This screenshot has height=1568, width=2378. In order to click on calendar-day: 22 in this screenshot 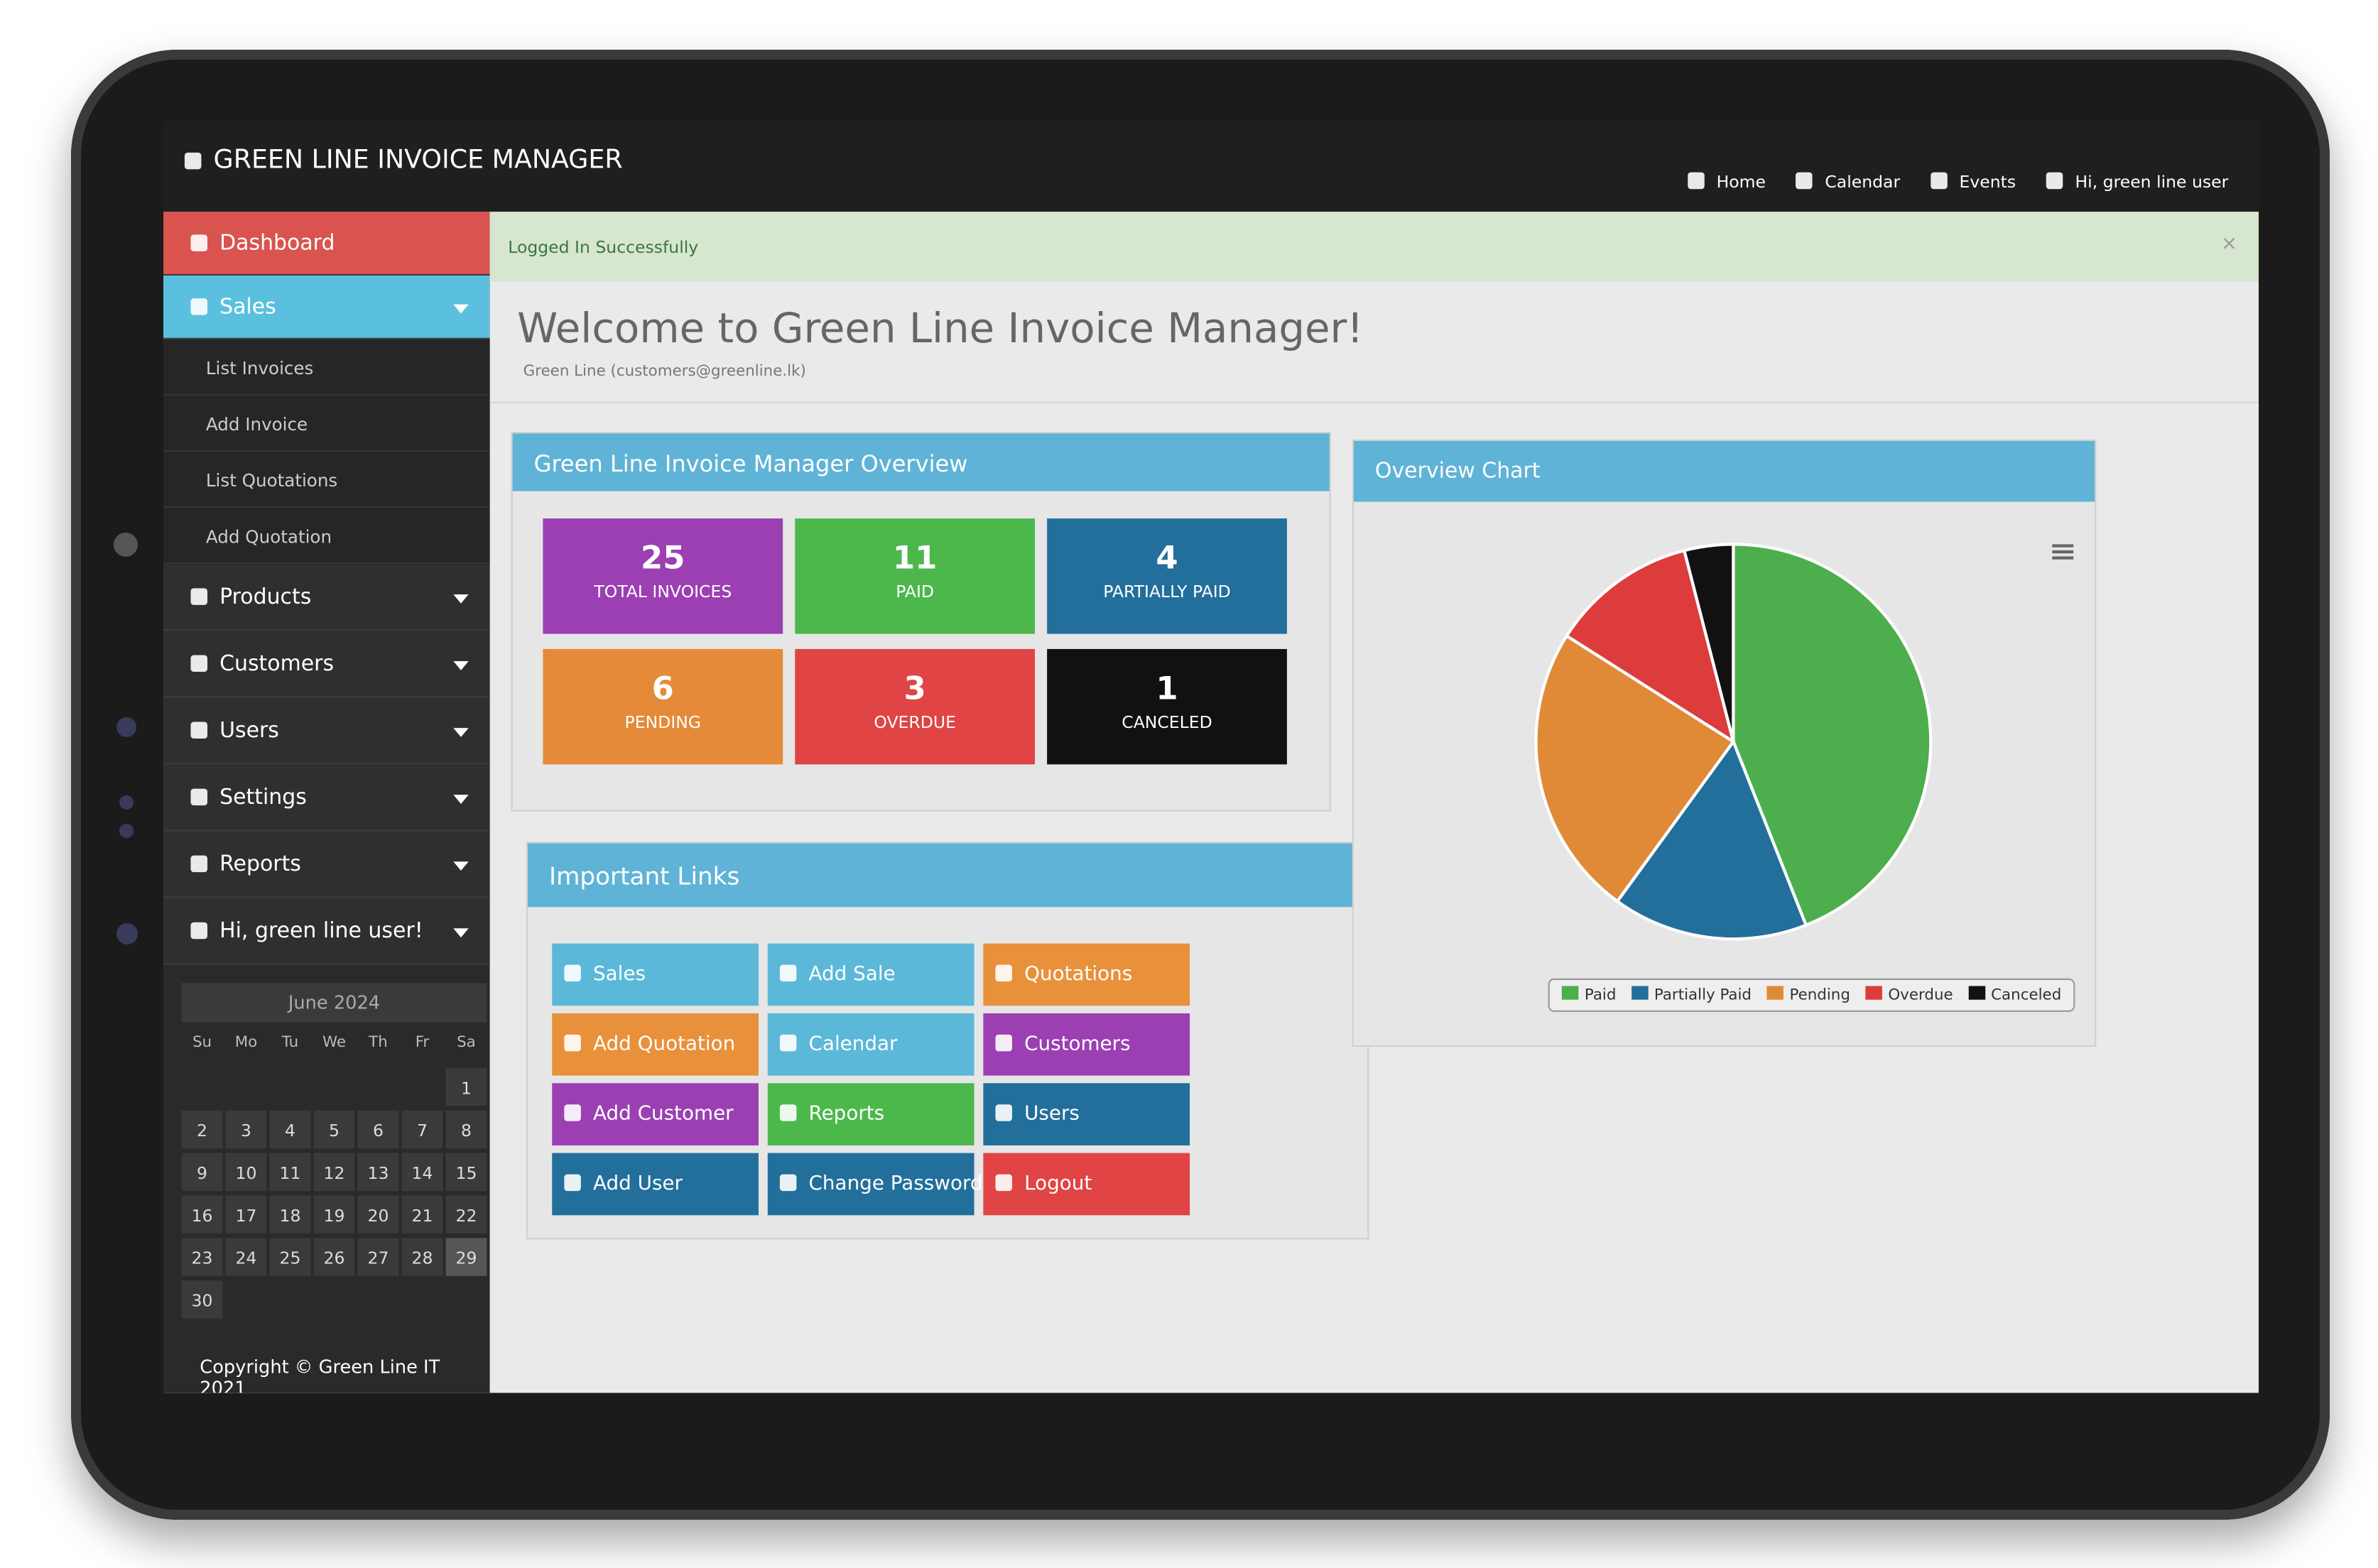, I will do `click(466, 1215)`.